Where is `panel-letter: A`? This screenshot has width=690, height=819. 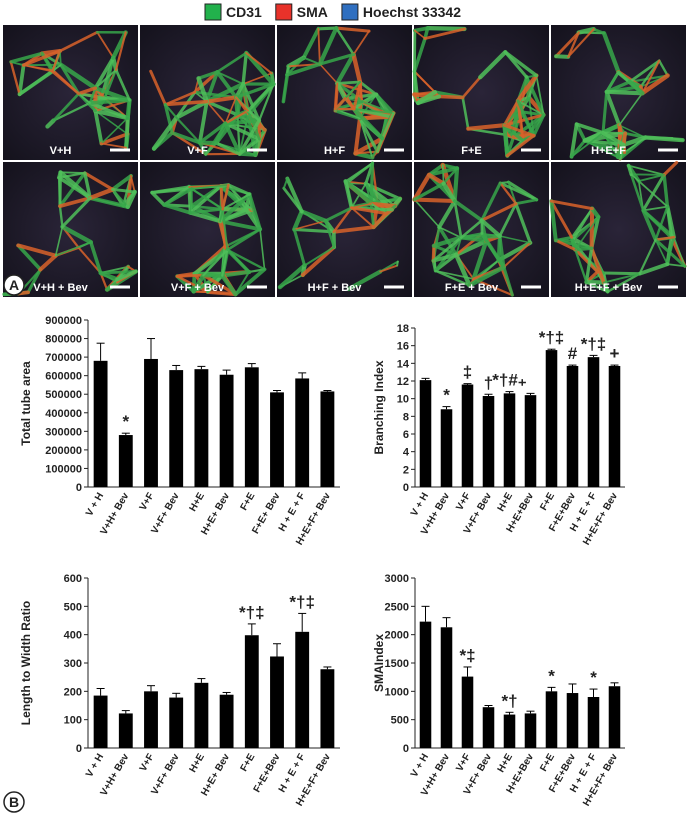
panel-letter: A is located at coordinates (14, 285).